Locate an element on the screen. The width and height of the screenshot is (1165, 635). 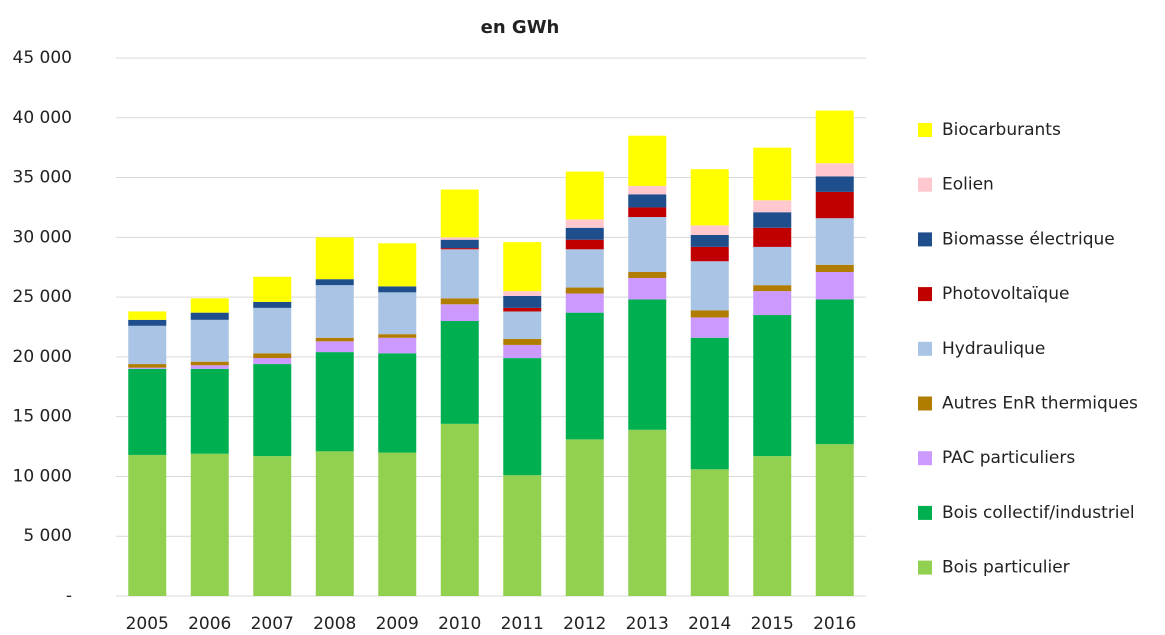
legend-label: Photovoltaïque is located at coordinates (1006, 294).